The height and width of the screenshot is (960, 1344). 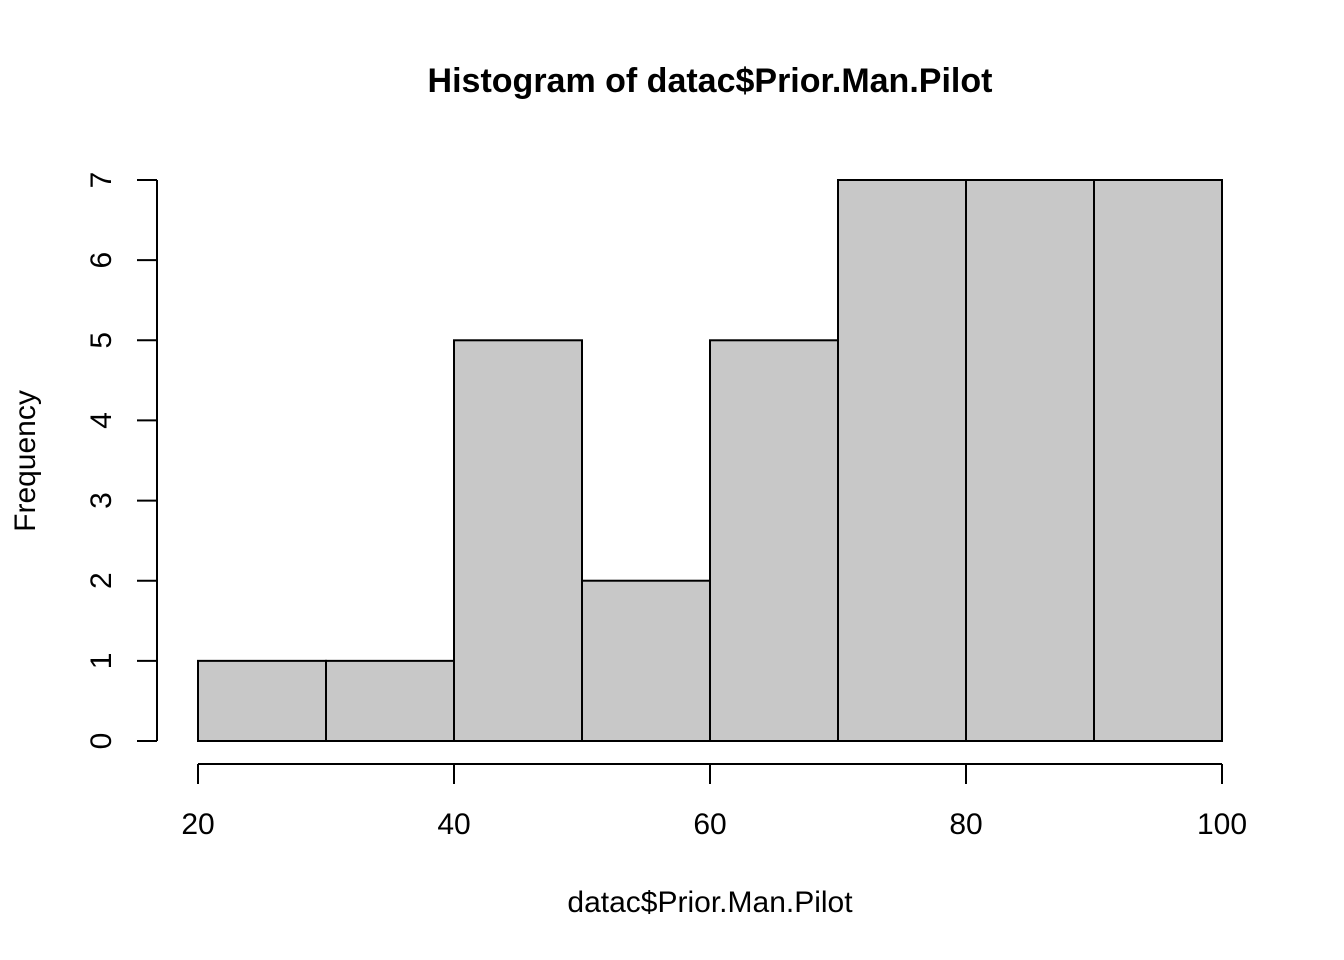 I want to click on y-tick-label: 1, so click(x=101, y=661).